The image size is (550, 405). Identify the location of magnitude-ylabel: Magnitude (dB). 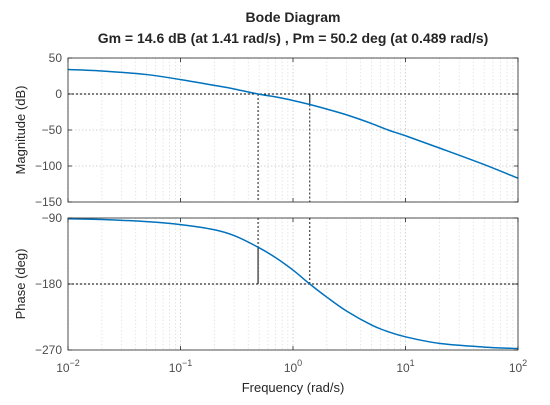
(20, 130).